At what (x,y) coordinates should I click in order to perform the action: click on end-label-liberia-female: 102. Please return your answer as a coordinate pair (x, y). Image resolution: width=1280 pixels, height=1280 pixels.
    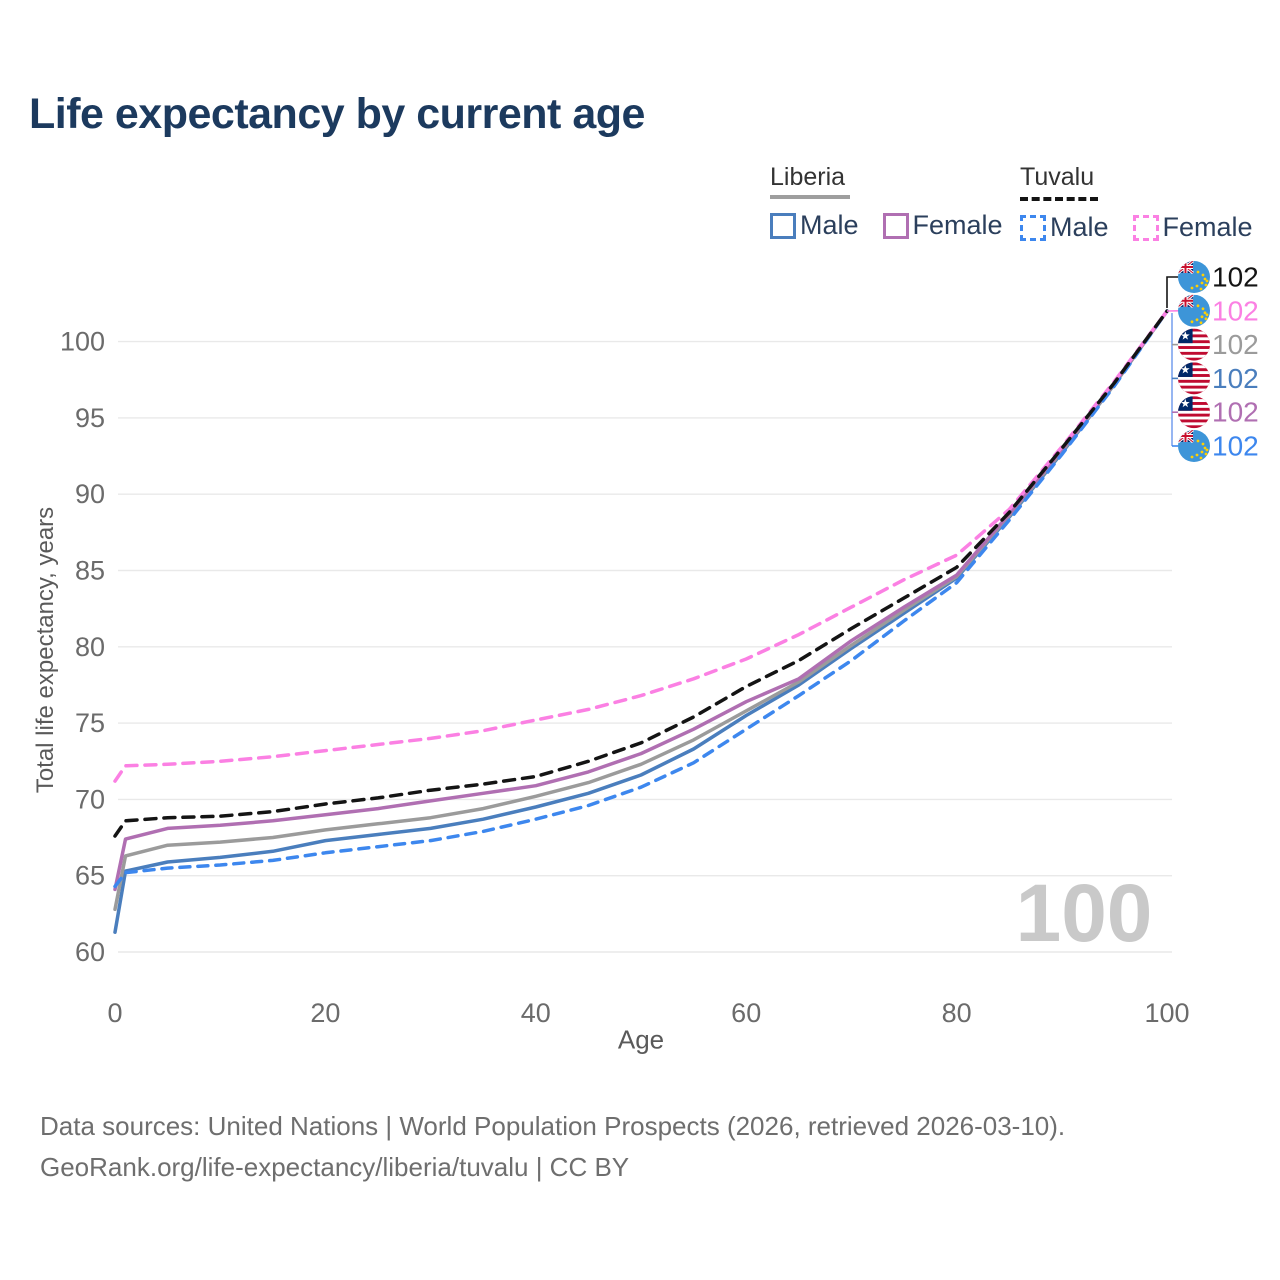
    Looking at the image, I should click on (1235, 412).